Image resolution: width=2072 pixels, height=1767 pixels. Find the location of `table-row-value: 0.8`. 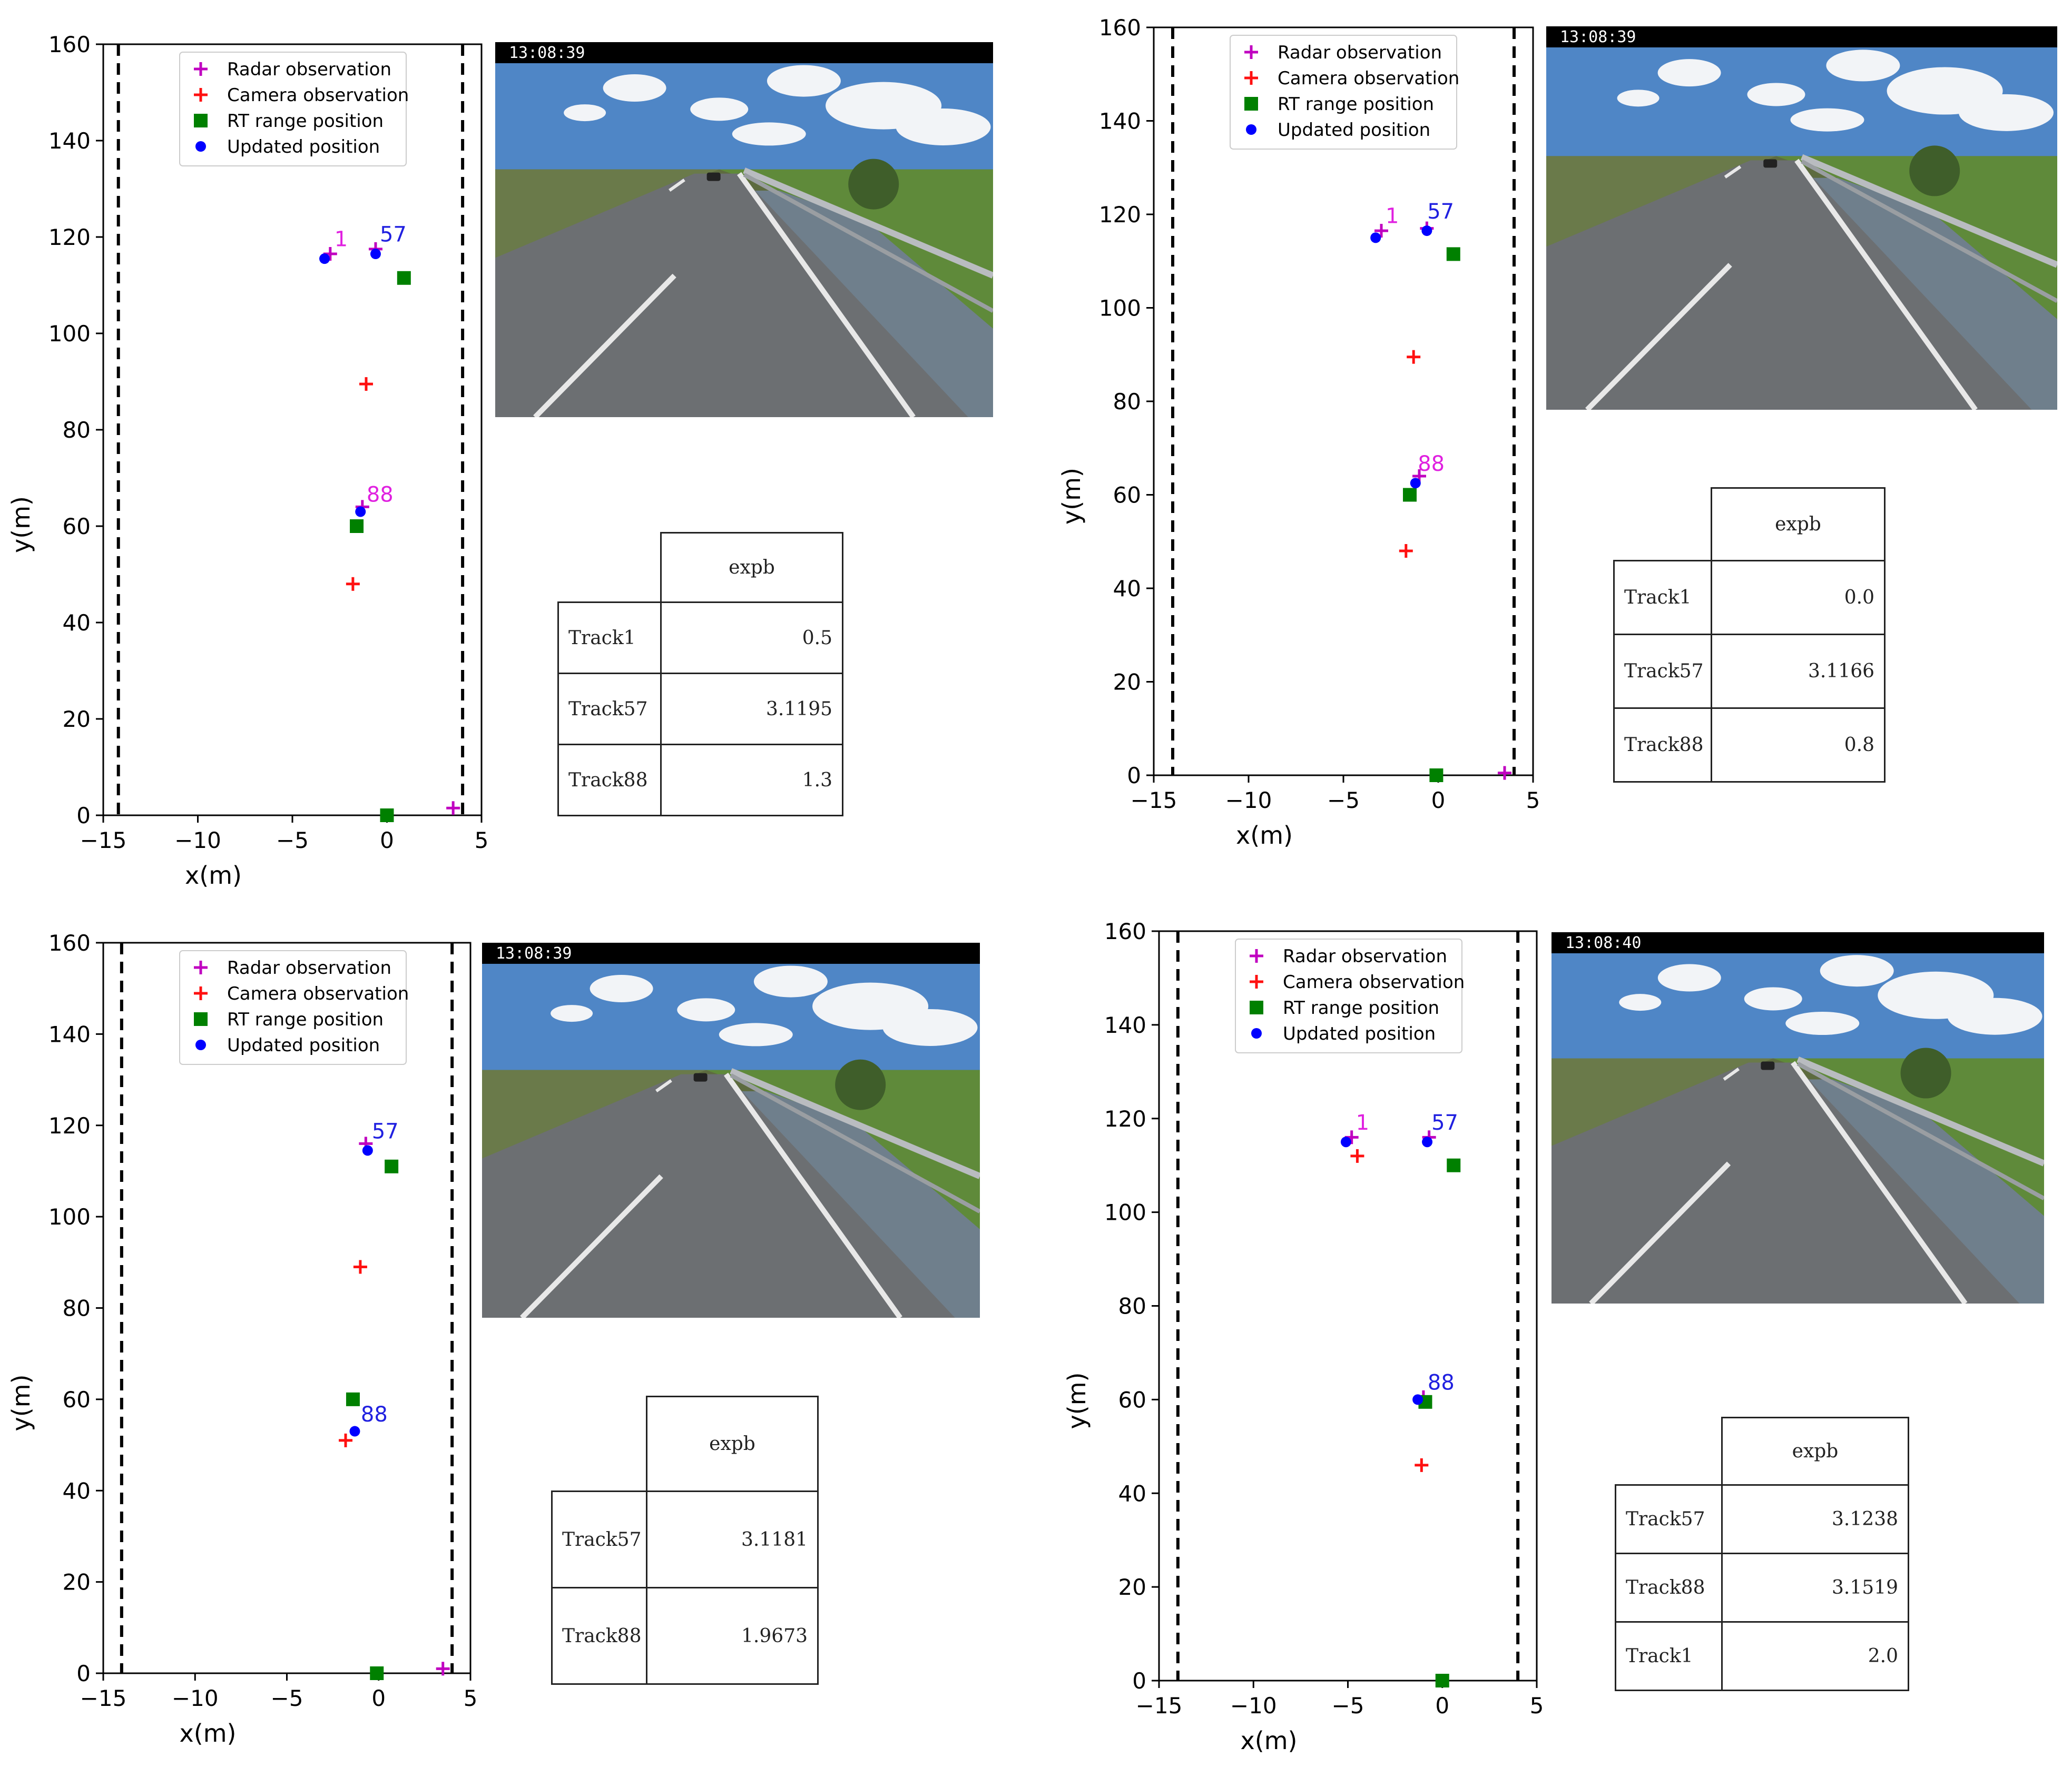

table-row-value: 0.8 is located at coordinates (1798, 745).